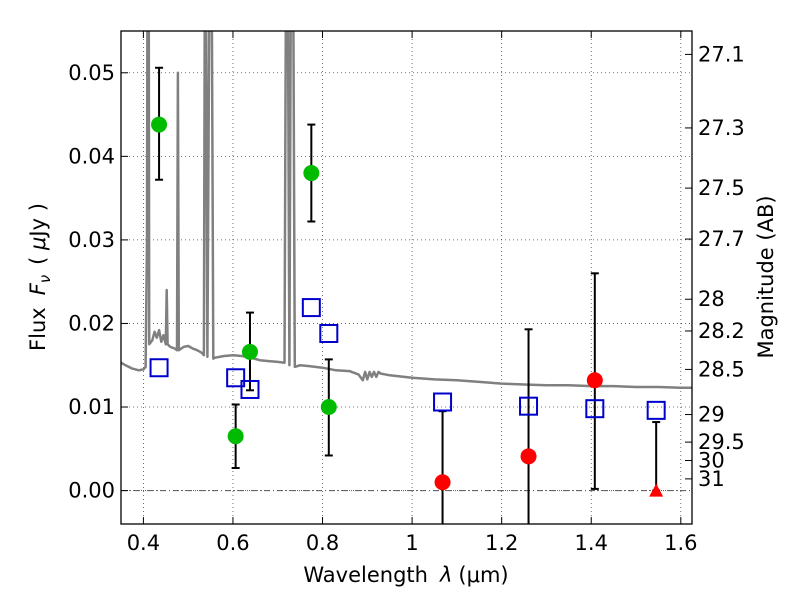  What do you see at coordinates (711, 460) in the screenshot?
I see `magnitude-tick-label: 30` at bounding box center [711, 460].